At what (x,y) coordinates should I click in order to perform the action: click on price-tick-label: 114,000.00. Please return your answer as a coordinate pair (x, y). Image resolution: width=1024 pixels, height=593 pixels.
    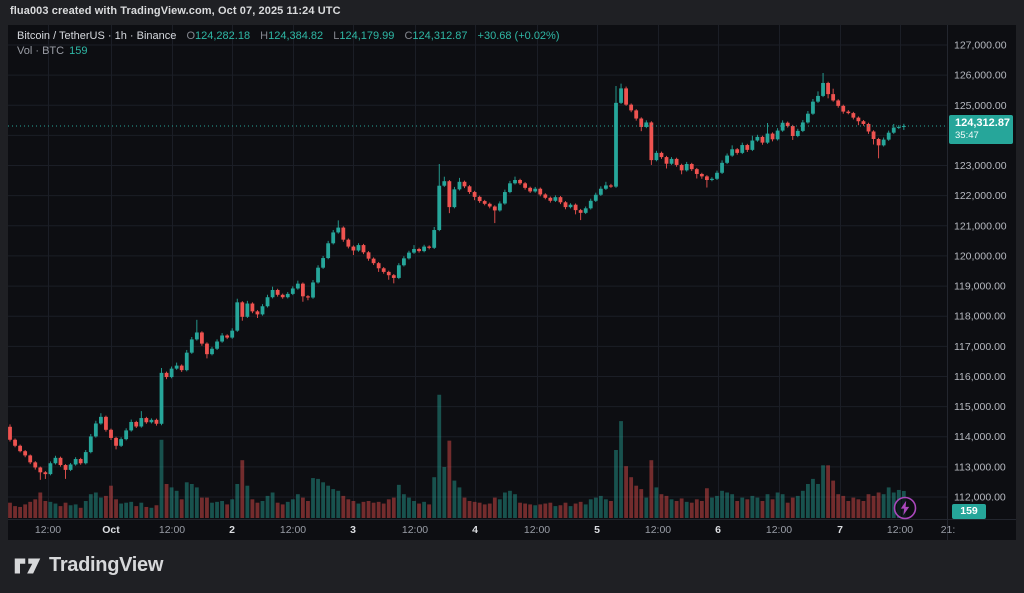
    Looking at the image, I should click on (980, 437).